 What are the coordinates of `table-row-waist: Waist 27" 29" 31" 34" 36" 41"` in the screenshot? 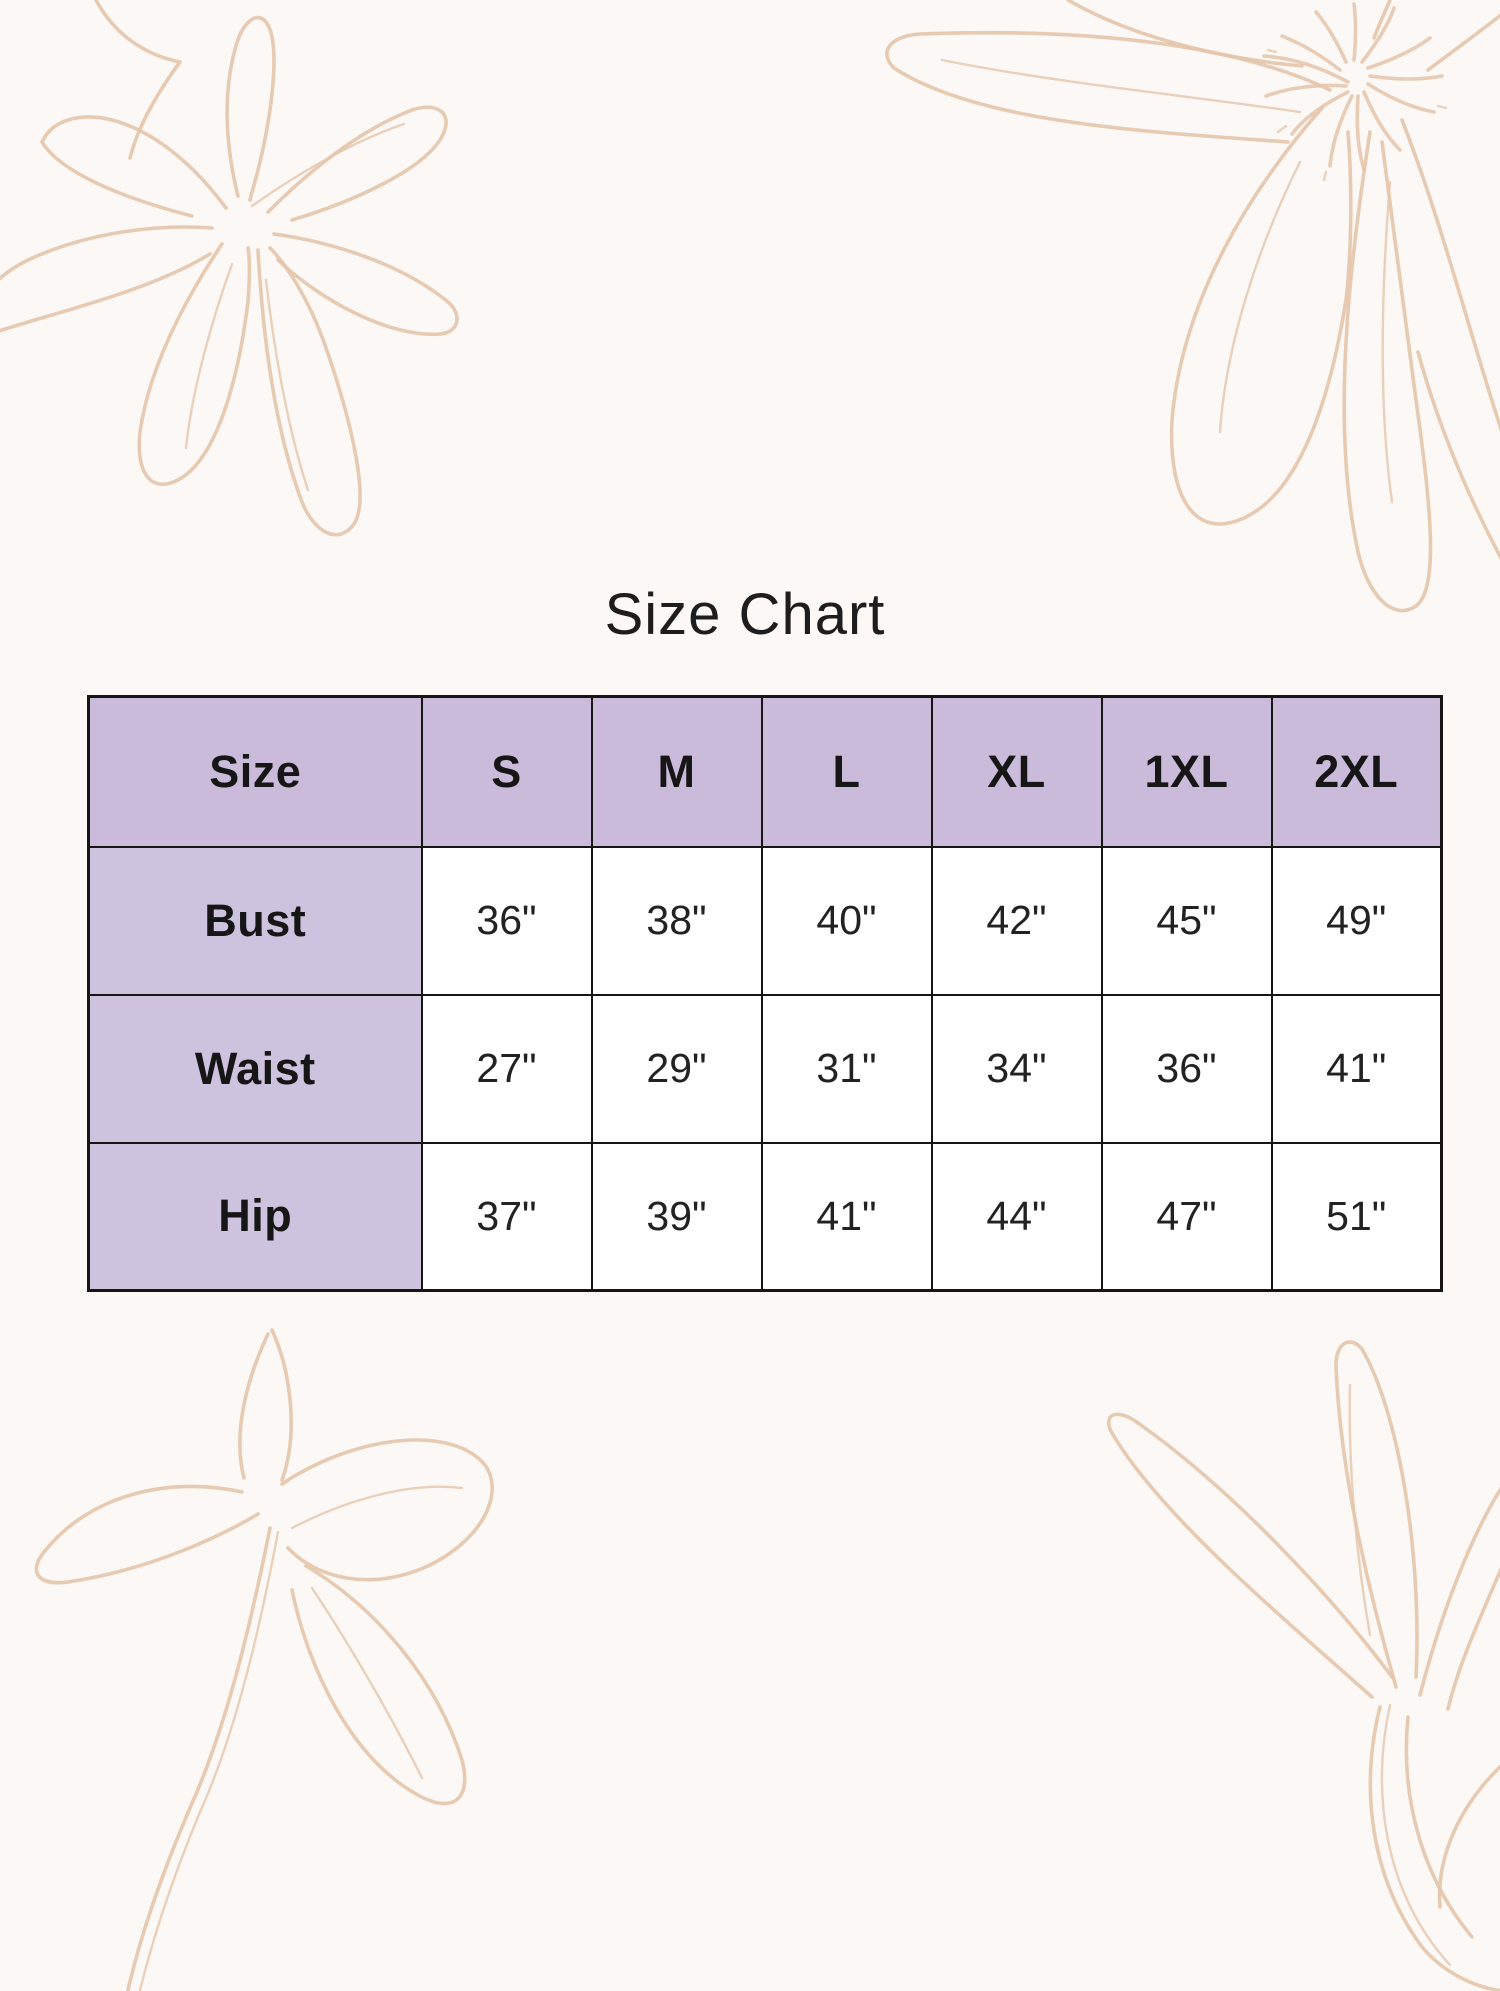 It's located at (765, 1068).